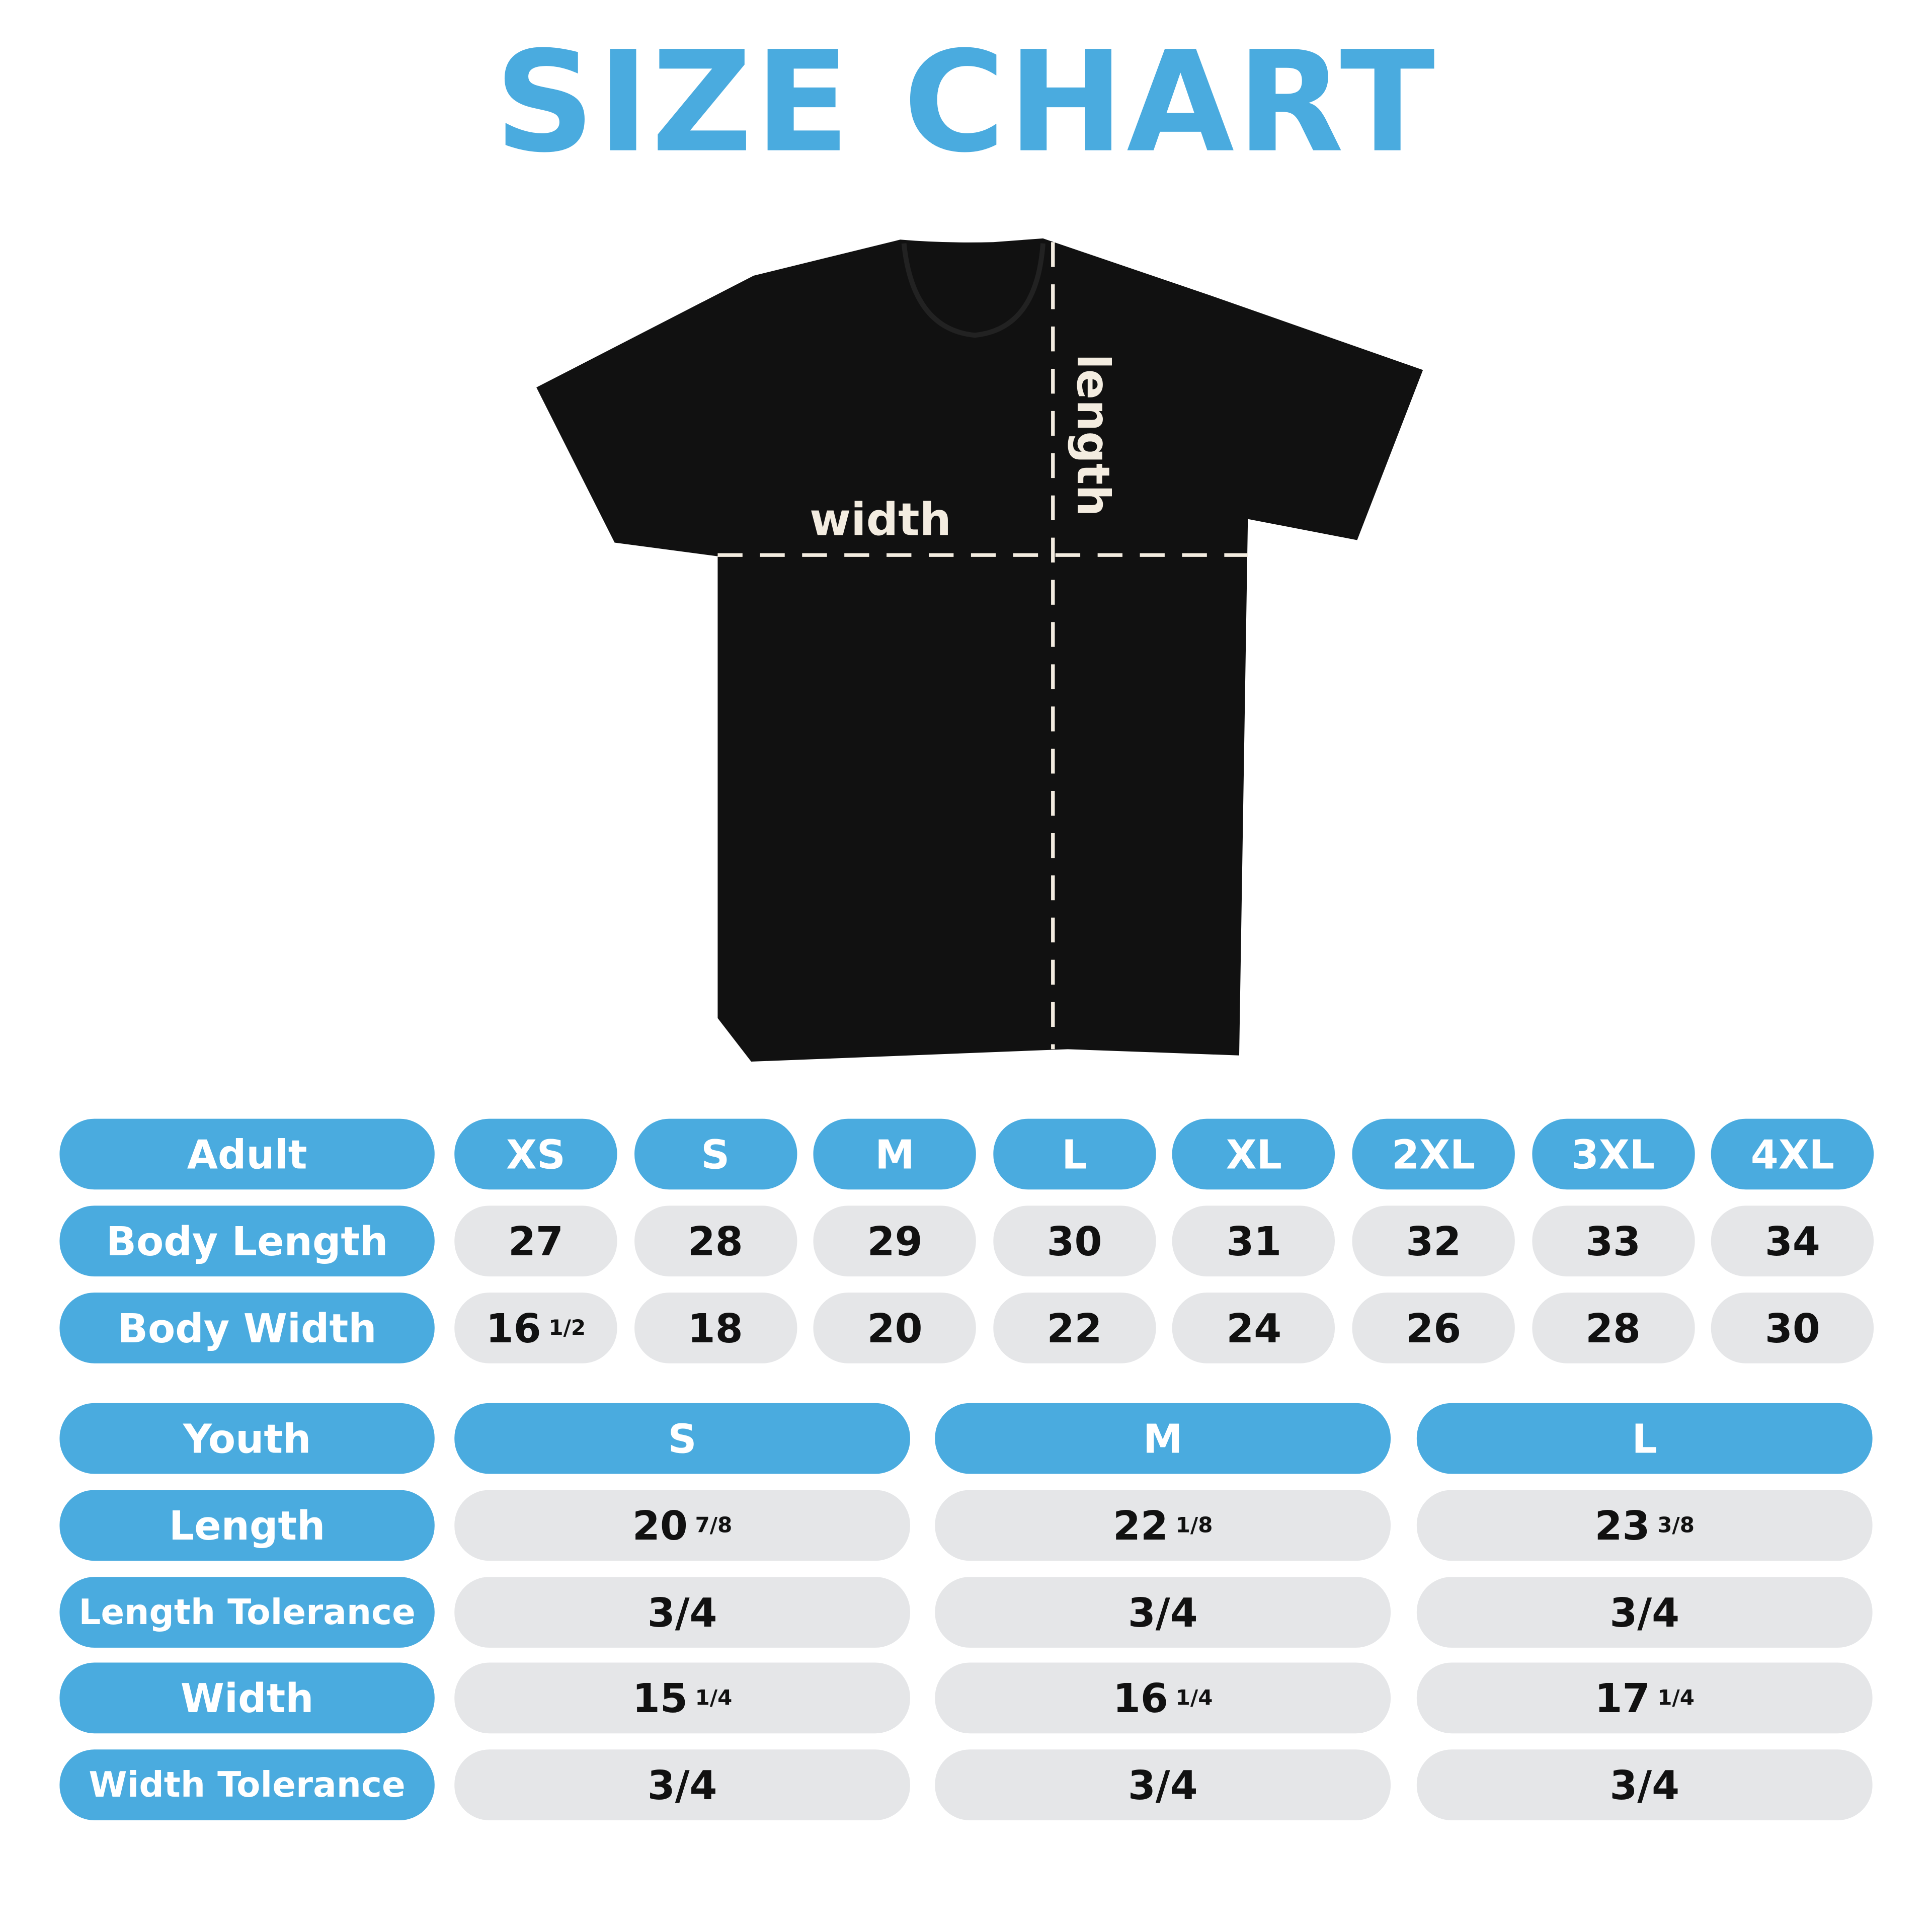 Image resolution: width=1932 pixels, height=1932 pixels. Describe the element at coordinates (714, 1526) in the screenshot. I see `cell-fraction: 7/8` at that location.